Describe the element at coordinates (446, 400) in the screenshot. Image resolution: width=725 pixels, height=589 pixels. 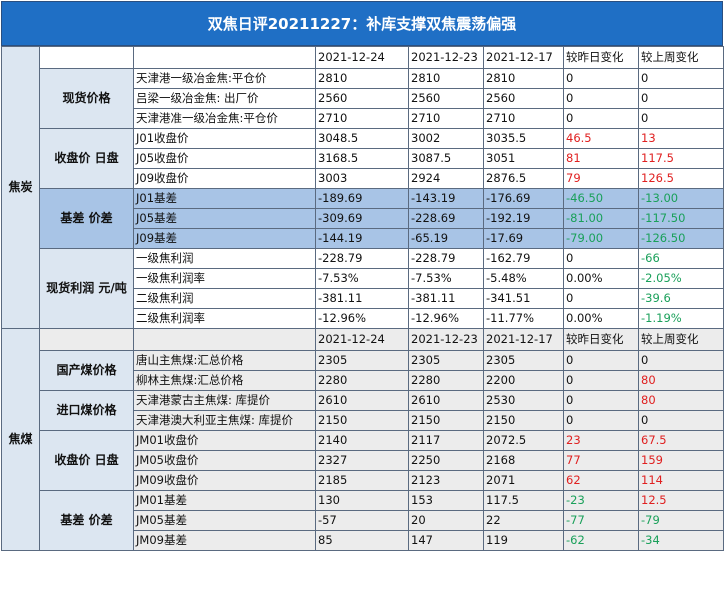
I see `value-cell: 2610` at that location.